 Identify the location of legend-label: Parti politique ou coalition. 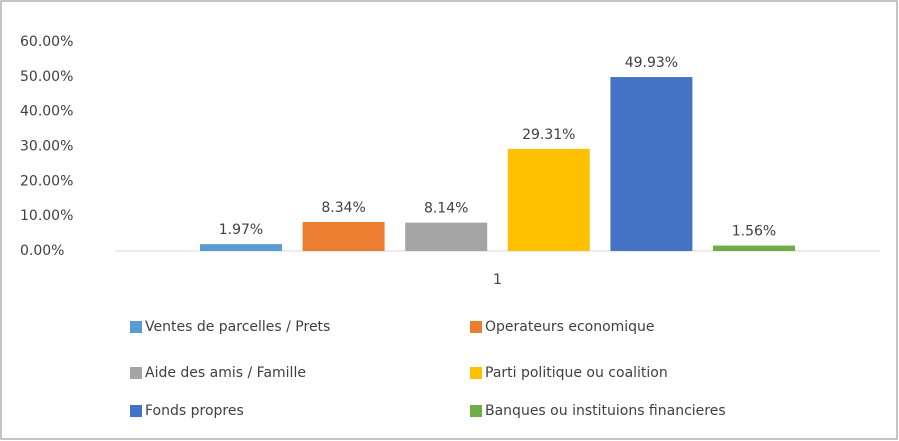
(576, 373).